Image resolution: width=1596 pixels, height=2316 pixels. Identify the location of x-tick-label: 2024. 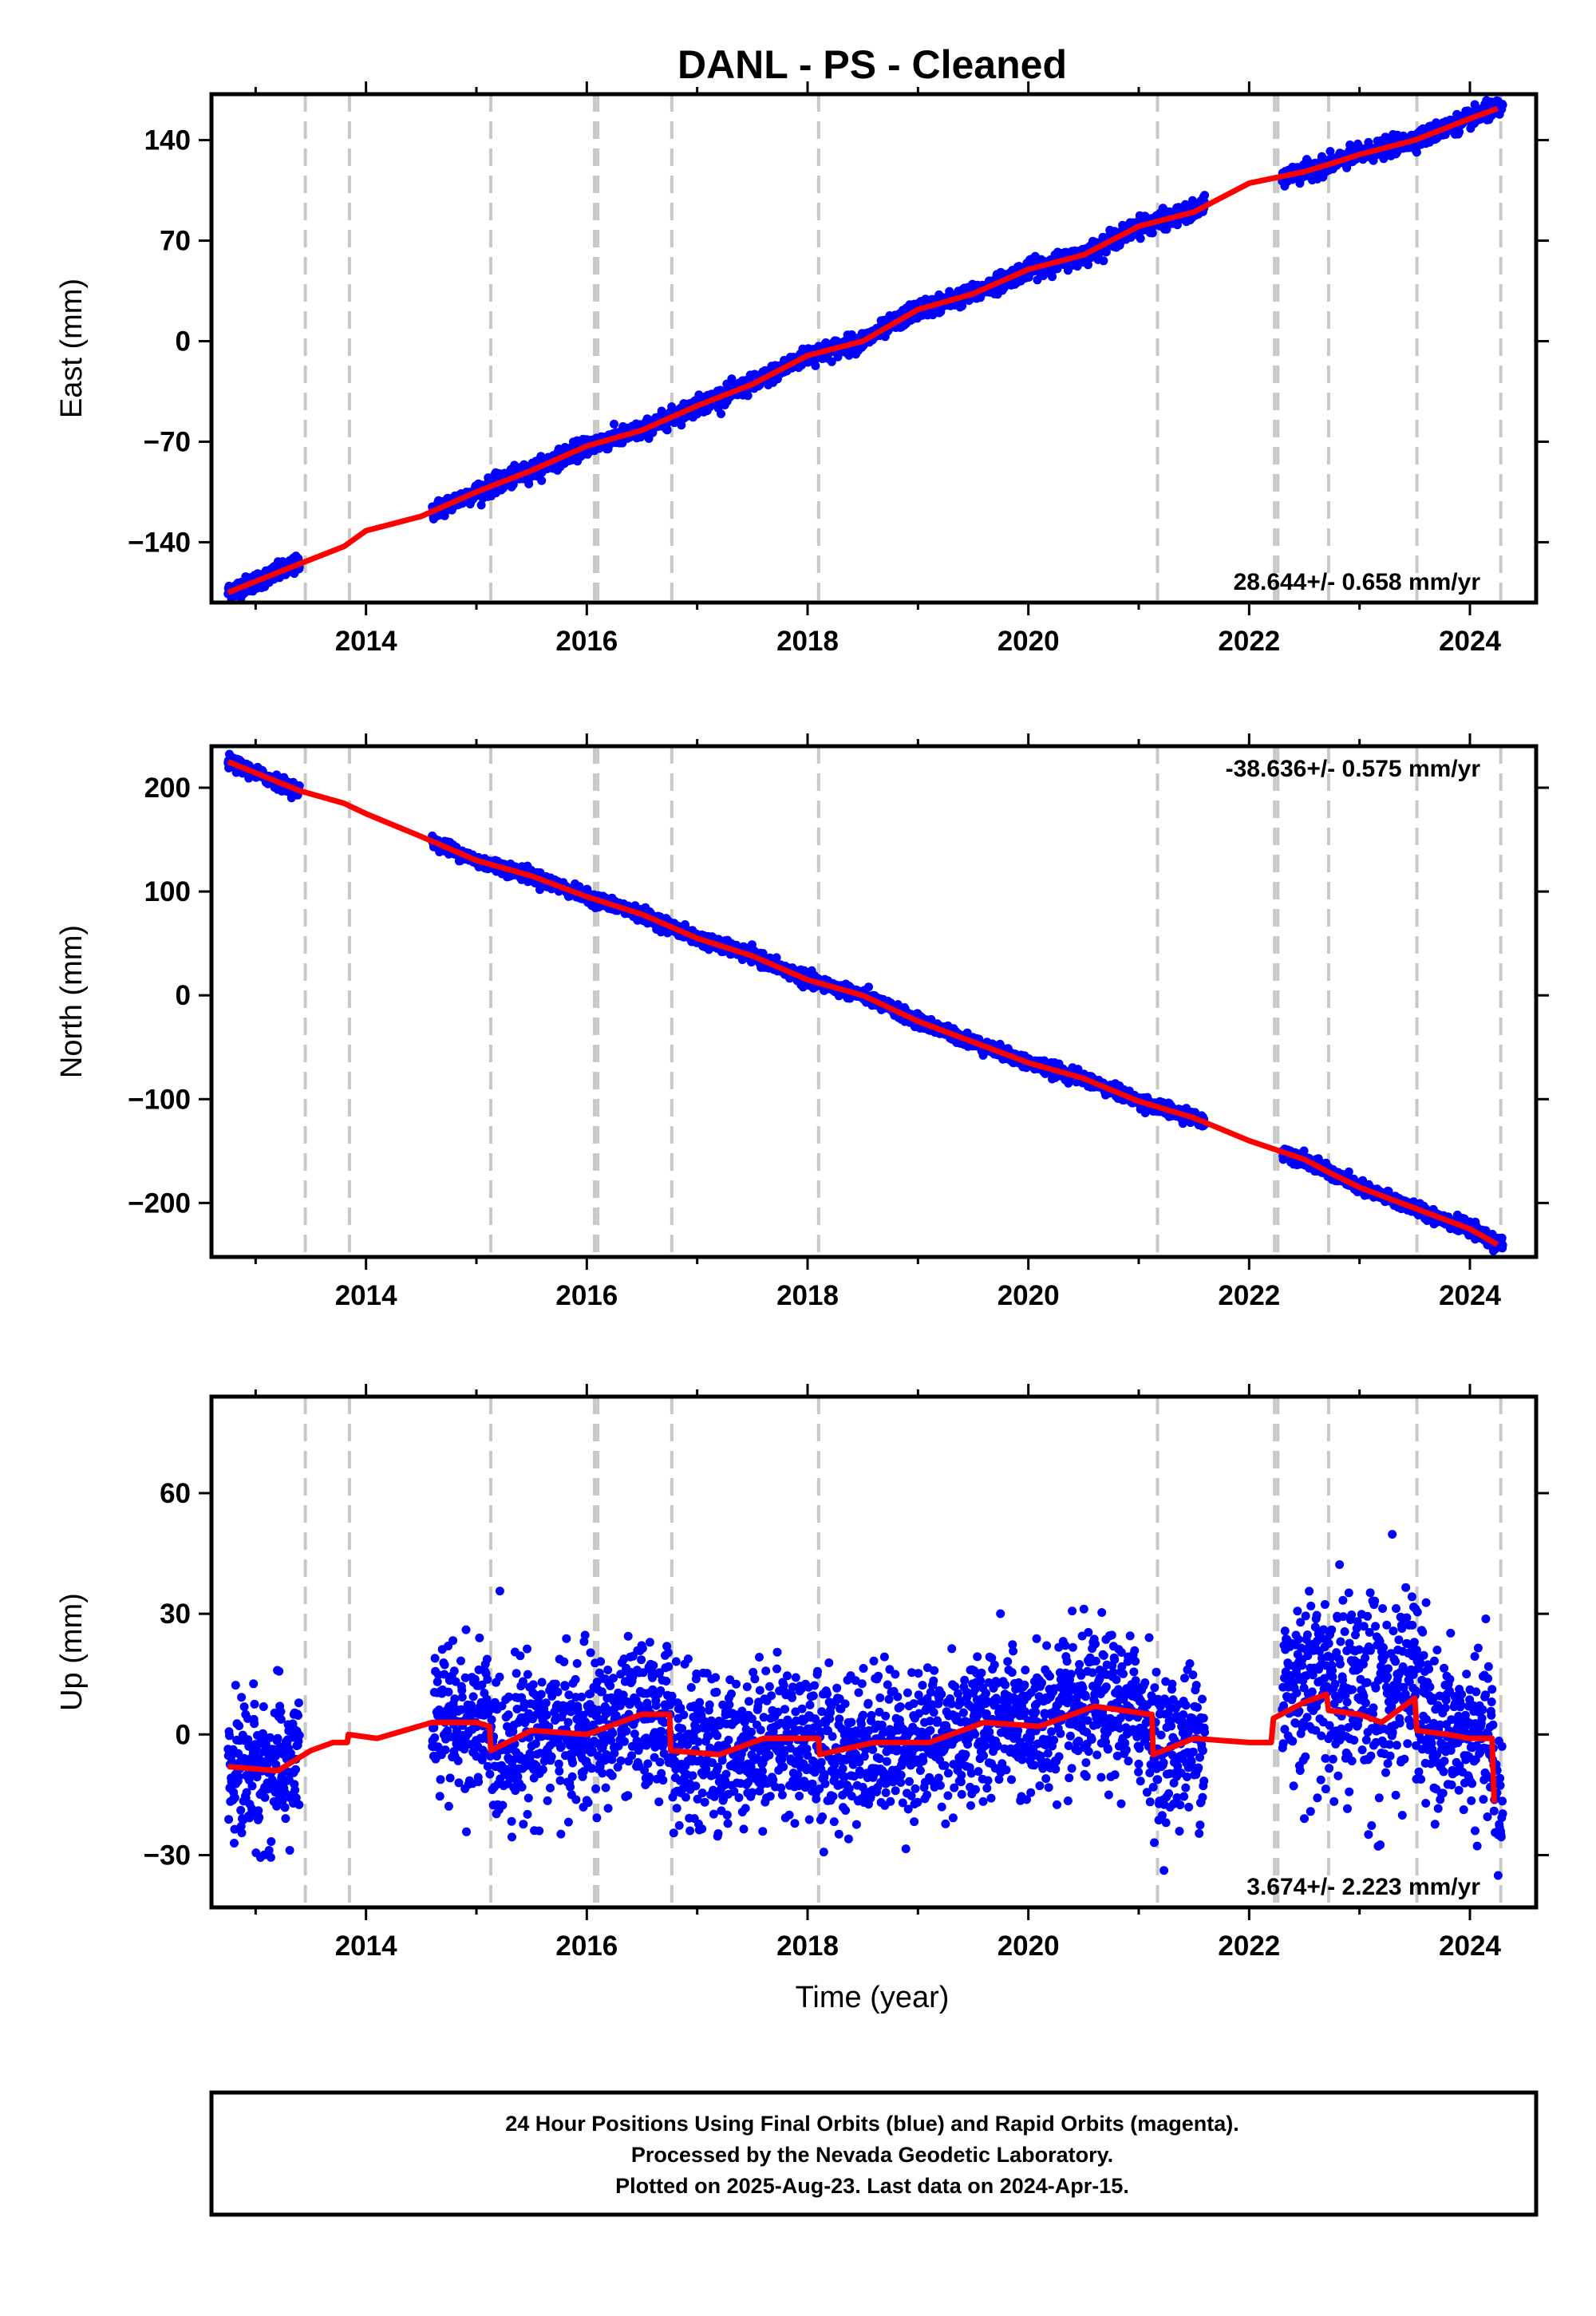
(1470, 641).